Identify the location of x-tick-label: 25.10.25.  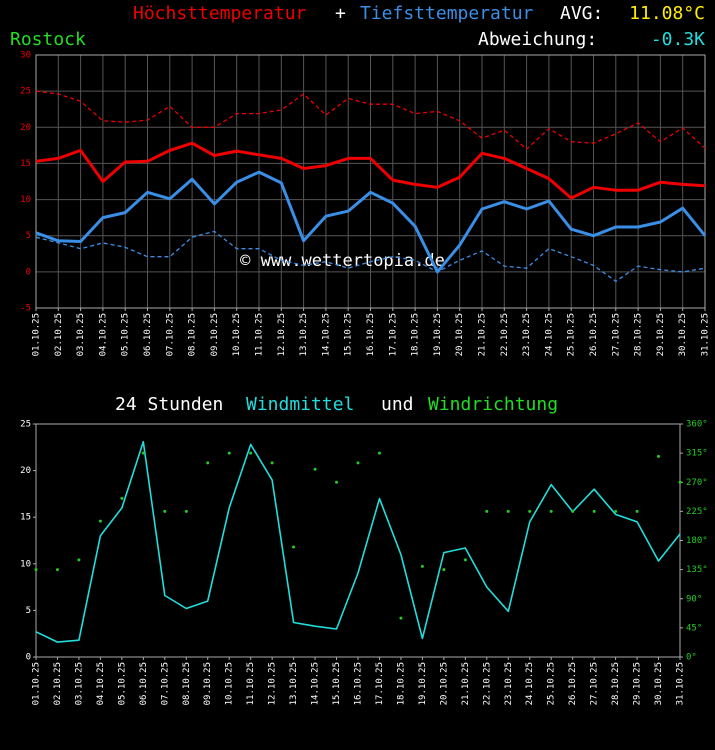
(552, 683).